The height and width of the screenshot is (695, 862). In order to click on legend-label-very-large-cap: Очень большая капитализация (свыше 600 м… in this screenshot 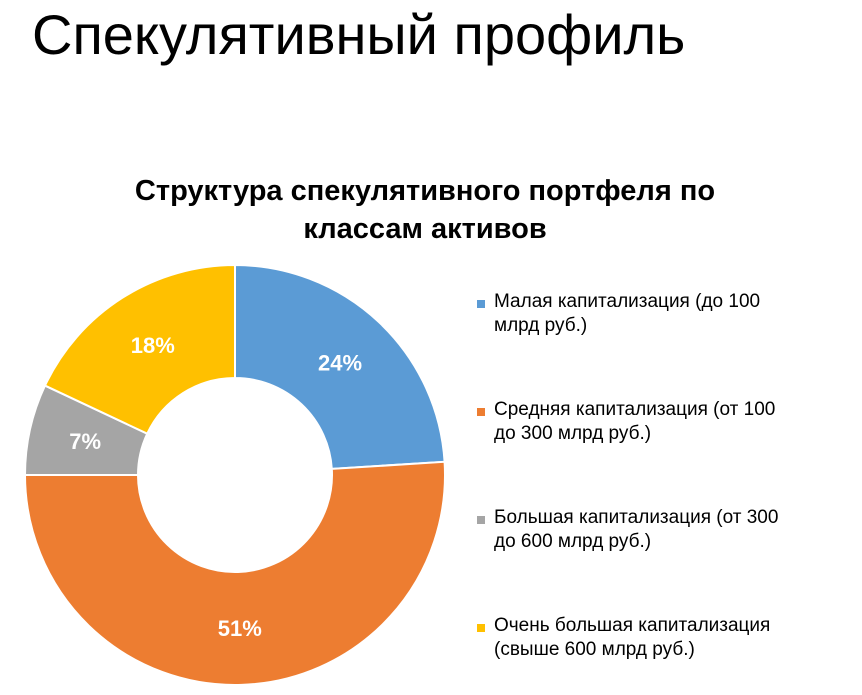, I will do `click(669, 638)`.